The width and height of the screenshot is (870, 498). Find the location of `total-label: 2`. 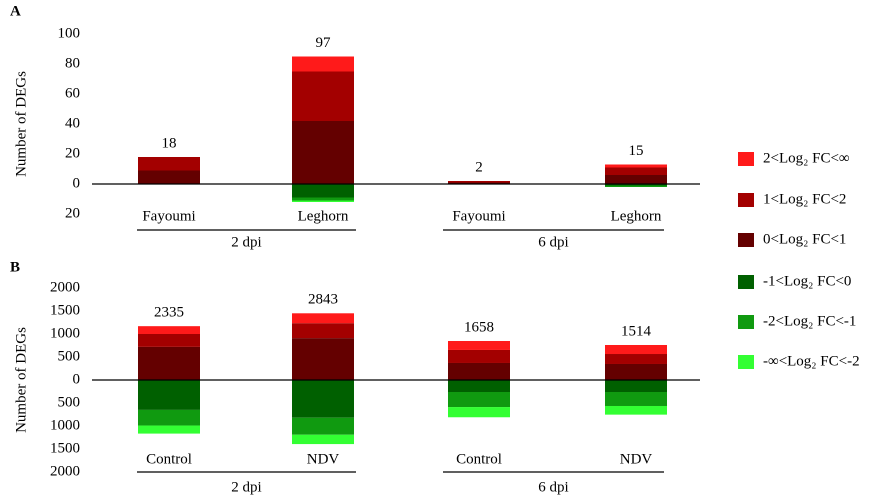

total-label: 2 is located at coordinates (479, 167).